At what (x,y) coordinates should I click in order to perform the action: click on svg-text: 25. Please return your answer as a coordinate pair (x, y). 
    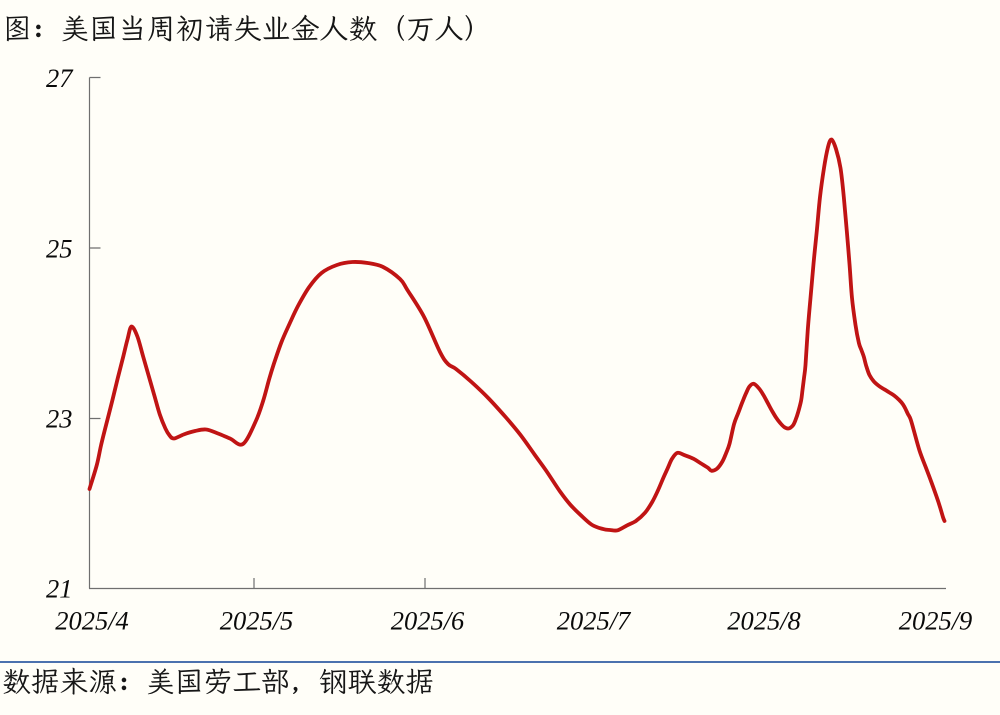
    Looking at the image, I should click on (59, 249).